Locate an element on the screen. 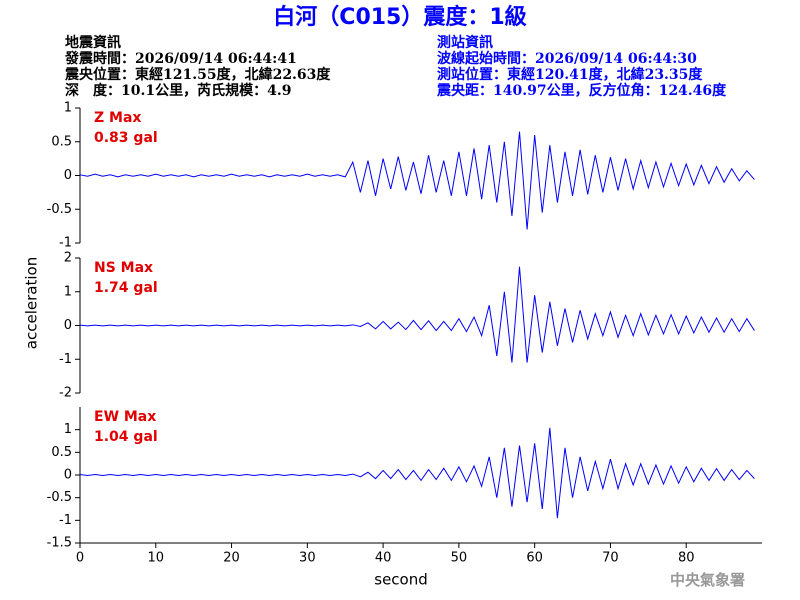 This screenshot has height=600, width=800. x-tick-label: 60 is located at coordinates (534, 558).